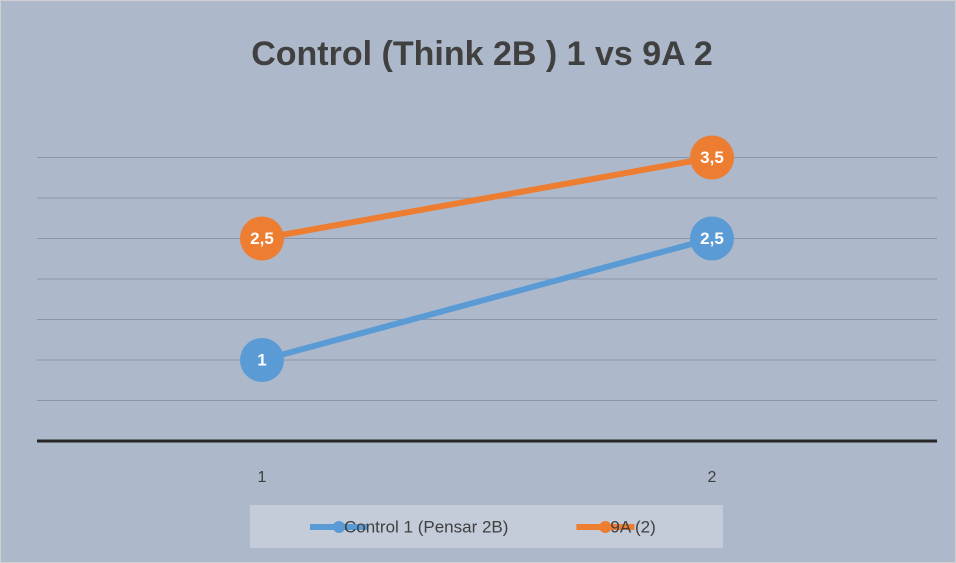  Describe the element at coordinates (482, 54) in the screenshot. I see `chart-title: Control (Think 2B ) 1 vs 9A 2` at that location.